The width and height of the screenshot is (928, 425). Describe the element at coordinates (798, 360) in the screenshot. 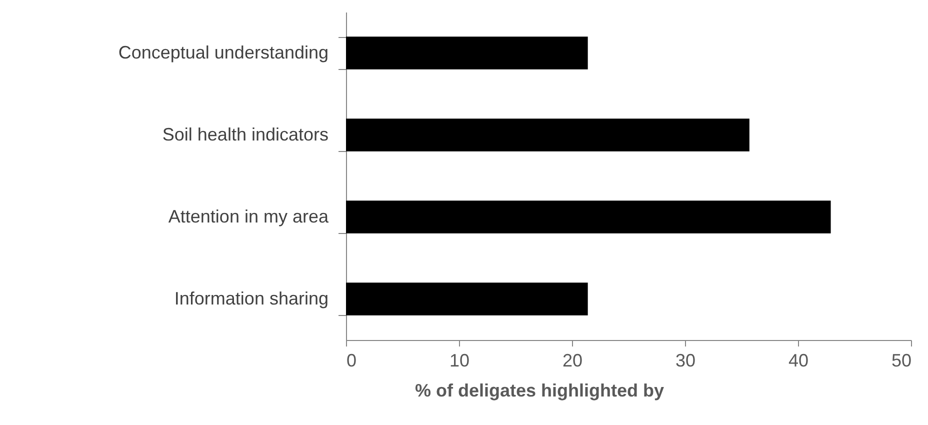

I see `x-tick-label: 40` at that location.